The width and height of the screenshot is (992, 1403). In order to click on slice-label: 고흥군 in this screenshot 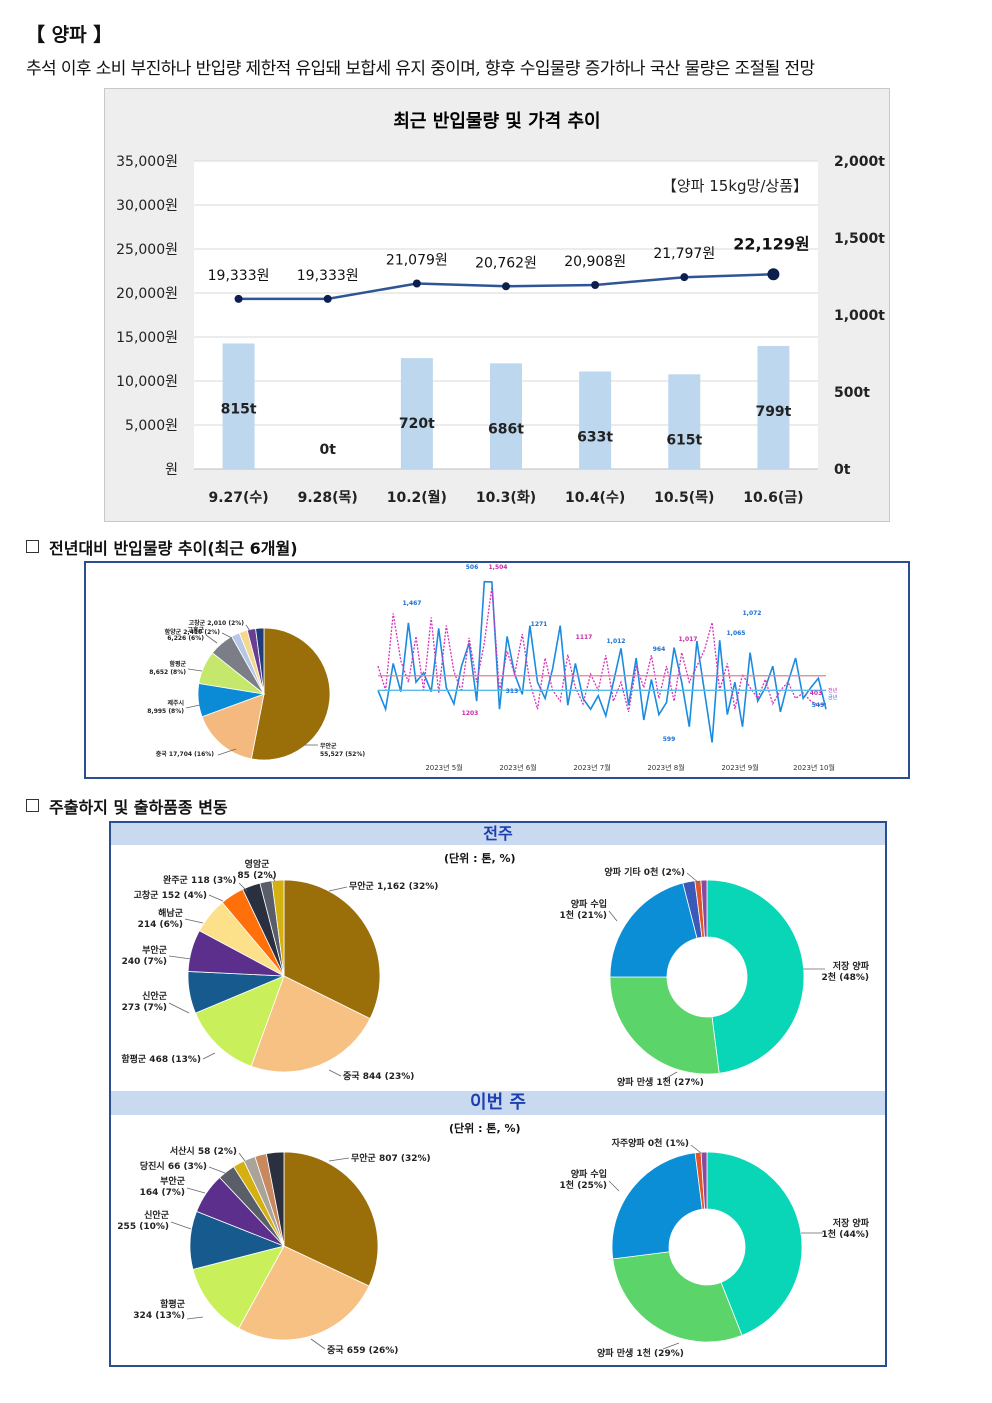, I will do `click(195, 630)`.